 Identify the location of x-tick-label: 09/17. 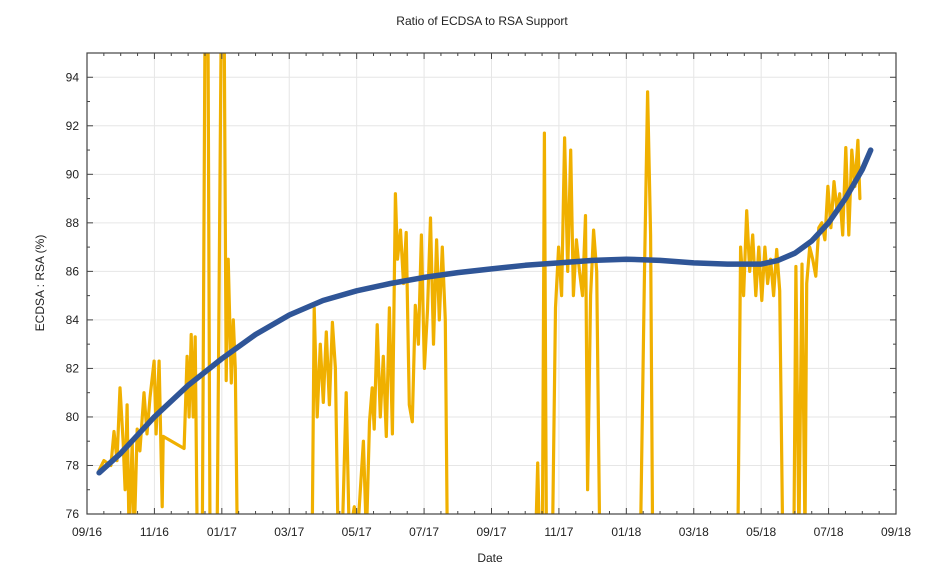
(491, 532).